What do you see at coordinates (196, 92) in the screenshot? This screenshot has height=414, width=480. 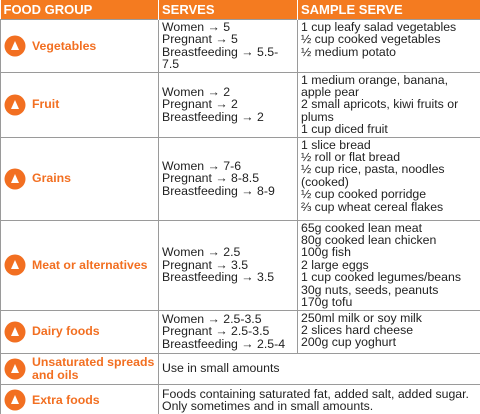 I see `cell-line: Women → 2` at bounding box center [196, 92].